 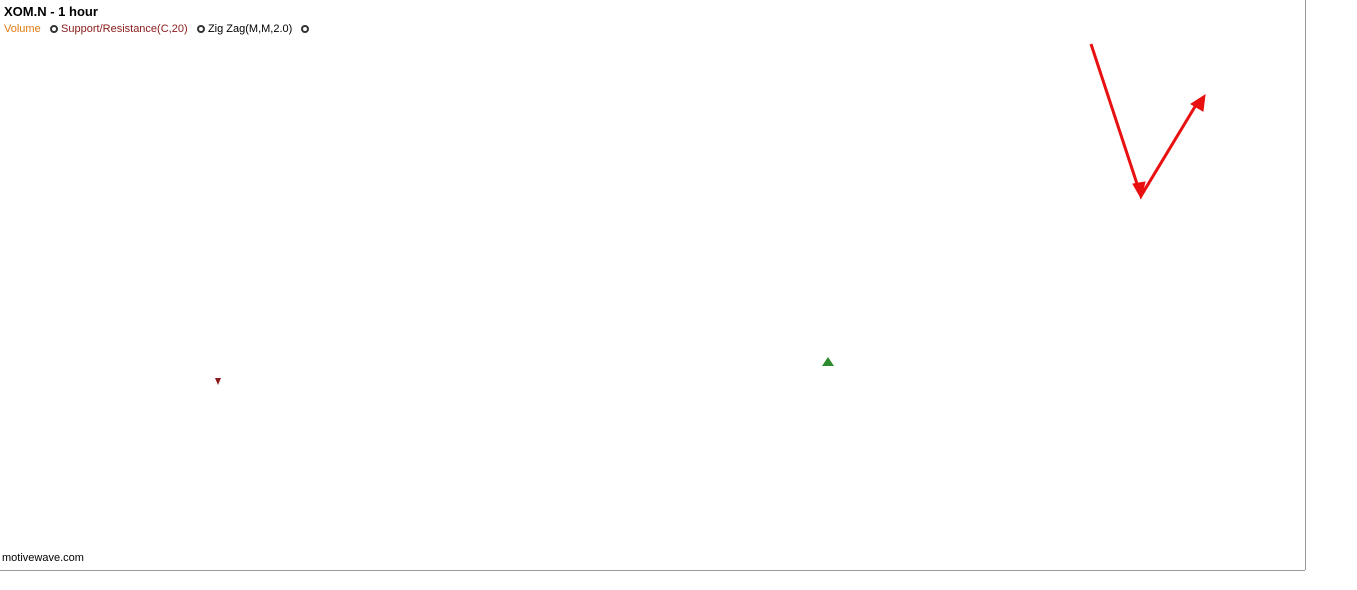 What do you see at coordinates (51, 11) in the screenshot?
I see `chart-title: XOM.N - 1 hour` at bounding box center [51, 11].